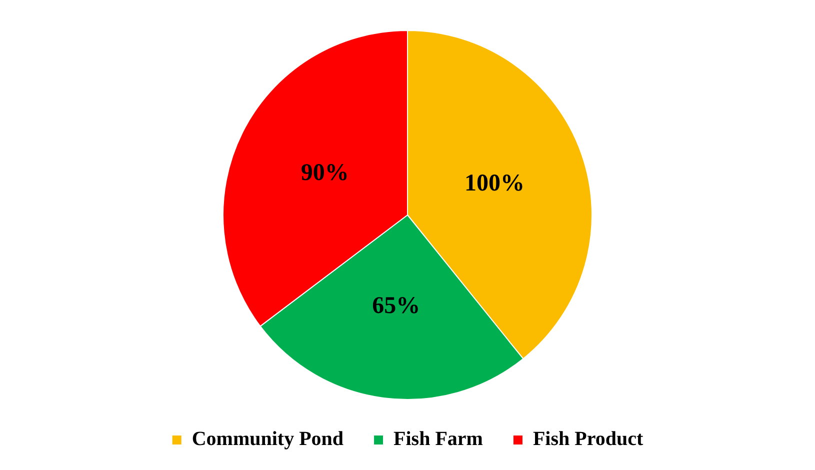  Describe the element at coordinates (439, 439) in the screenshot. I see `legend-label: Fish Farm` at that location.